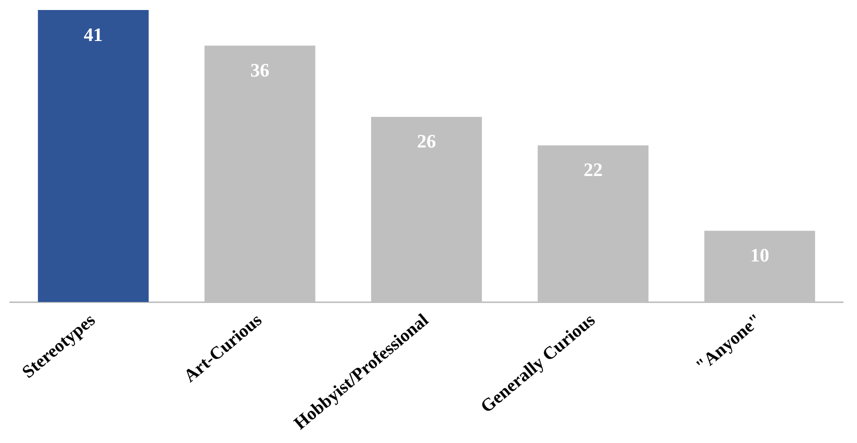 The image size is (857, 443). Describe the element at coordinates (260, 71) in the screenshot. I see `data-label: 36` at that location.